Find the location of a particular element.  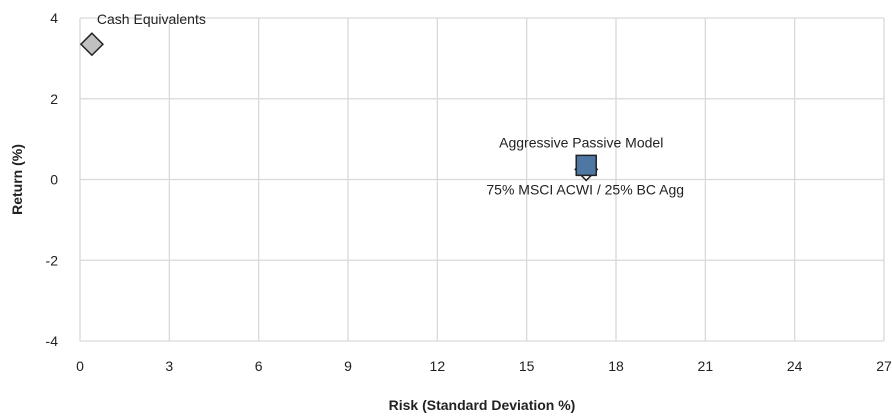

point-label: 75% MSCI ACWI / 25% BC Agg is located at coordinates (585, 189).